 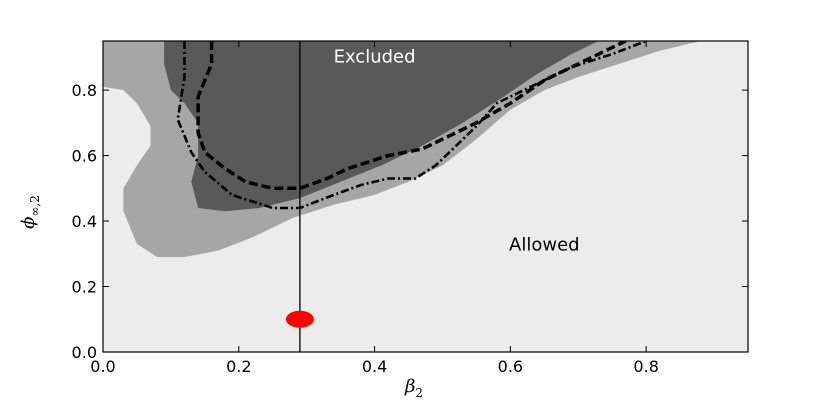 I want to click on x-tick-label: 0.6, so click(x=510, y=366).